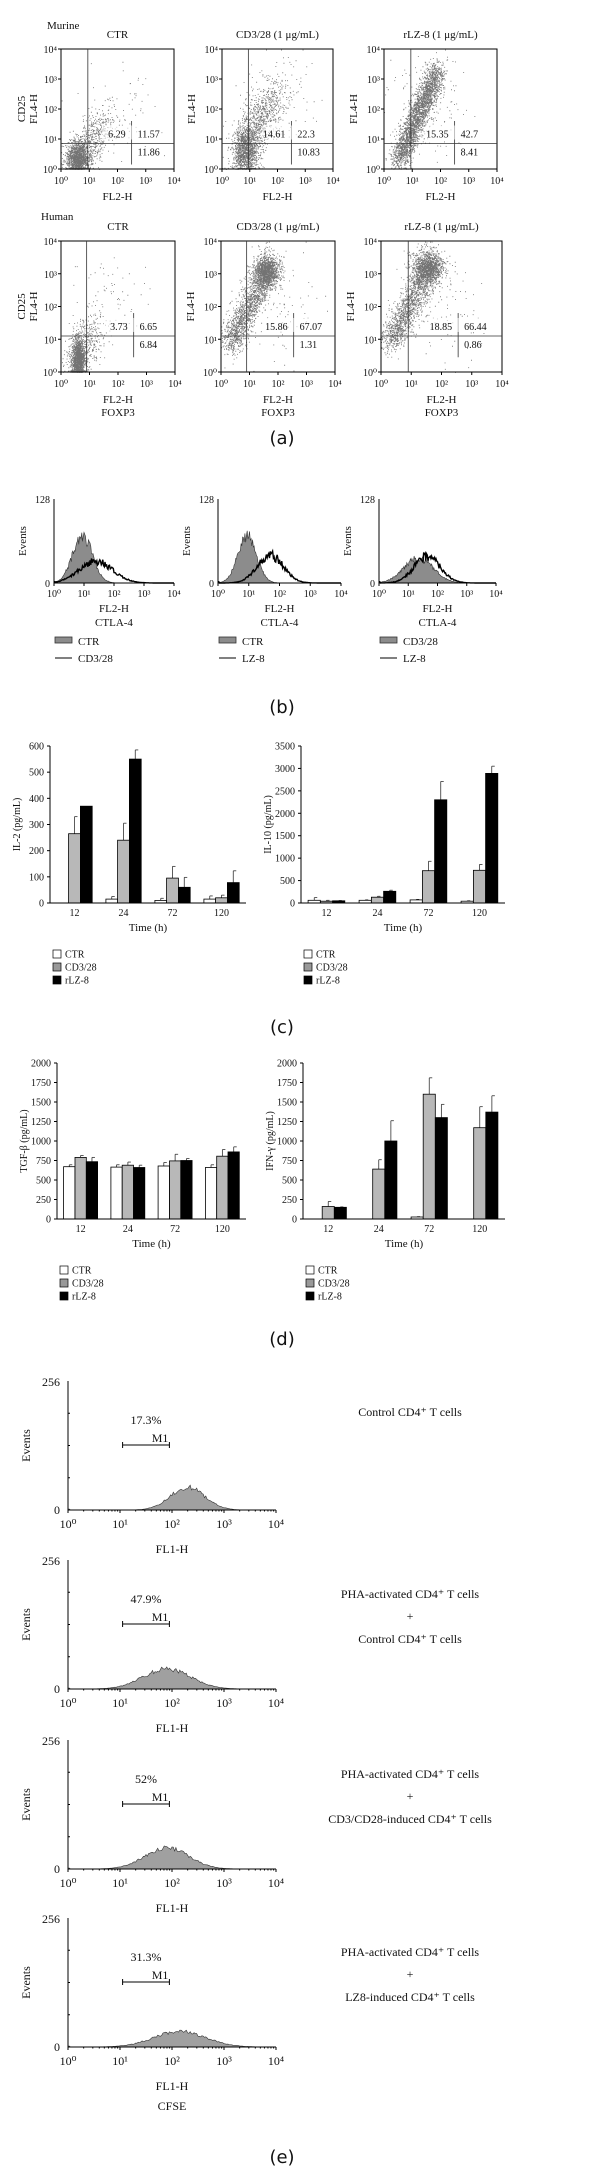  Describe the element at coordinates (268, 824) in the screenshot. I see `y-axis-label: IL-10 (pg/mL)` at that location.